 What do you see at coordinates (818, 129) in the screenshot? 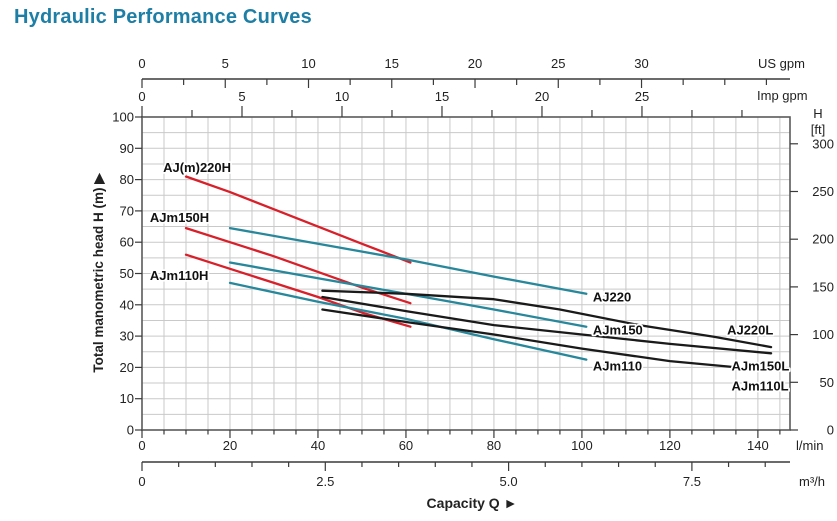
I see `right-axis-title-ft: [ft]` at bounding box center [818, 129].